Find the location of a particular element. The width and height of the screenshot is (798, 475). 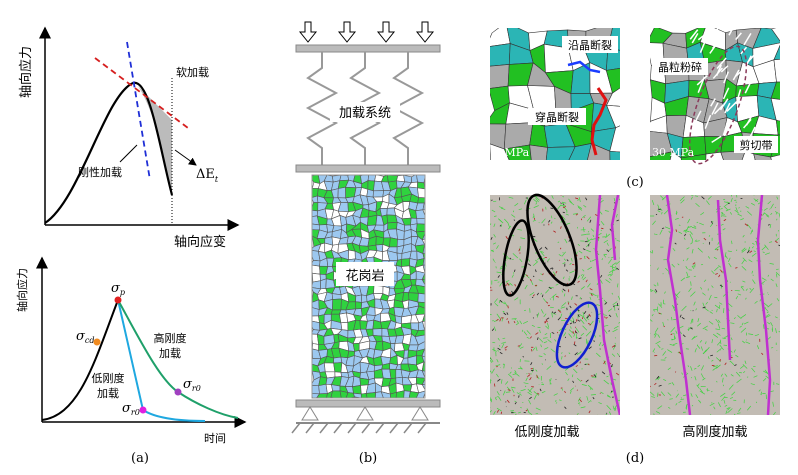

delta-label: ΔEt is located at coordinates (207, 175).